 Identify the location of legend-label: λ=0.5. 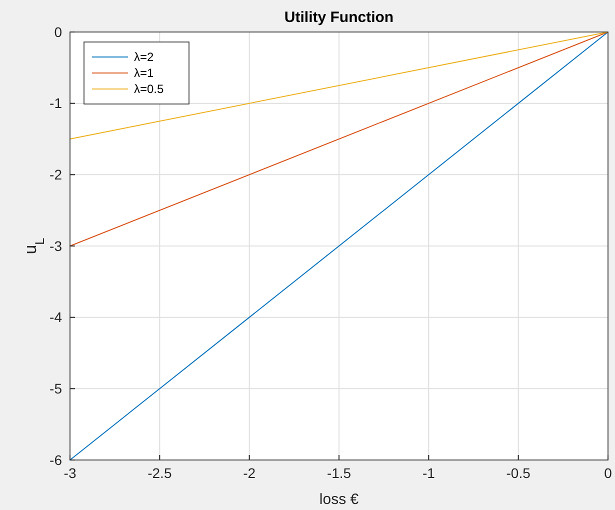
(149, 89).